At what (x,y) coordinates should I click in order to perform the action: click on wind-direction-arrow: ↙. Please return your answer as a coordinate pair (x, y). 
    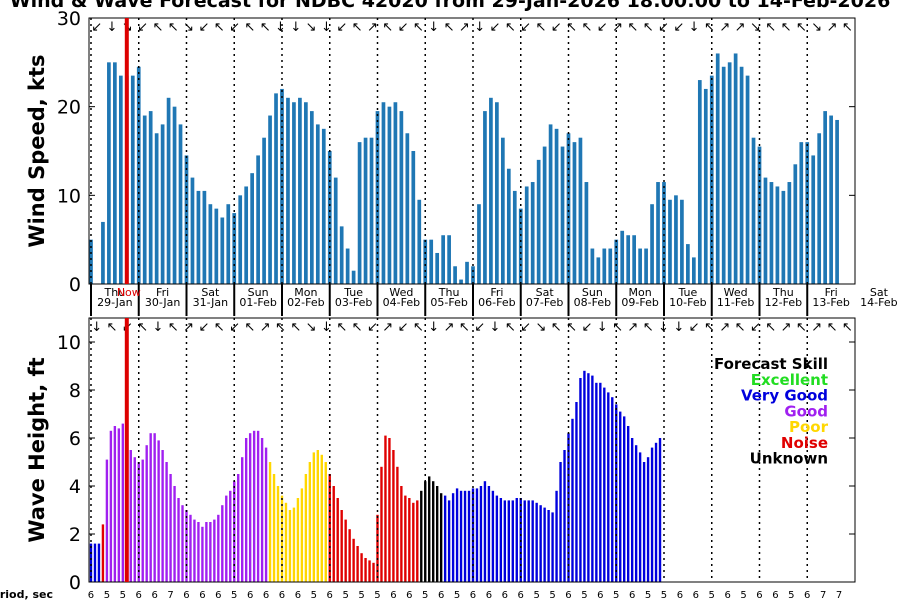
    Looking at the image, I should click on (495, 27).